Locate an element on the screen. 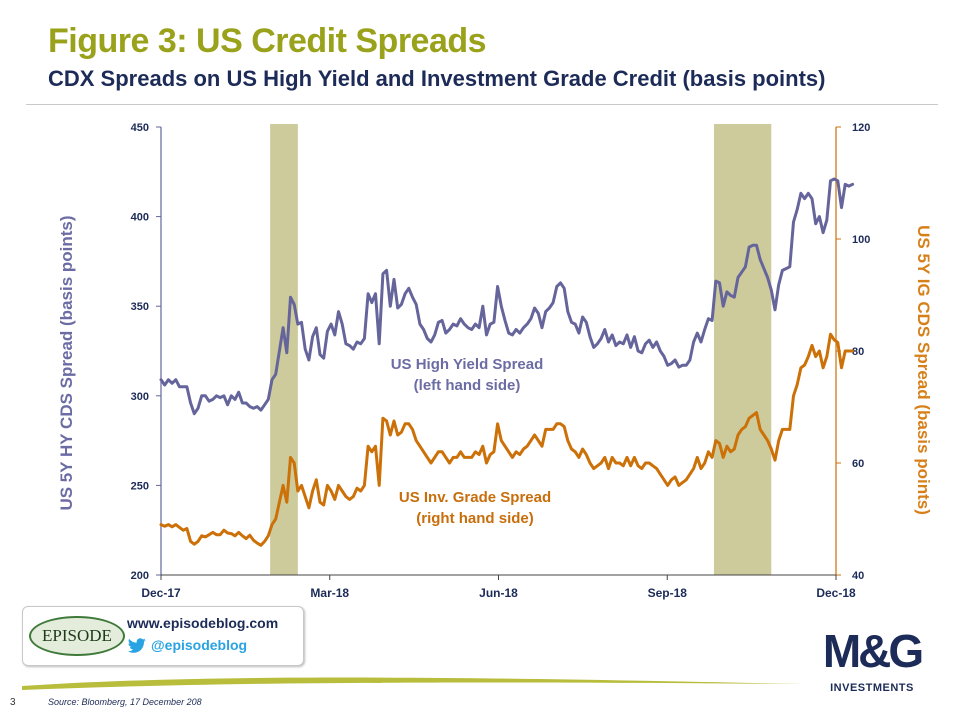  right-tick-label: 40 is located at coordinates (858, 576).